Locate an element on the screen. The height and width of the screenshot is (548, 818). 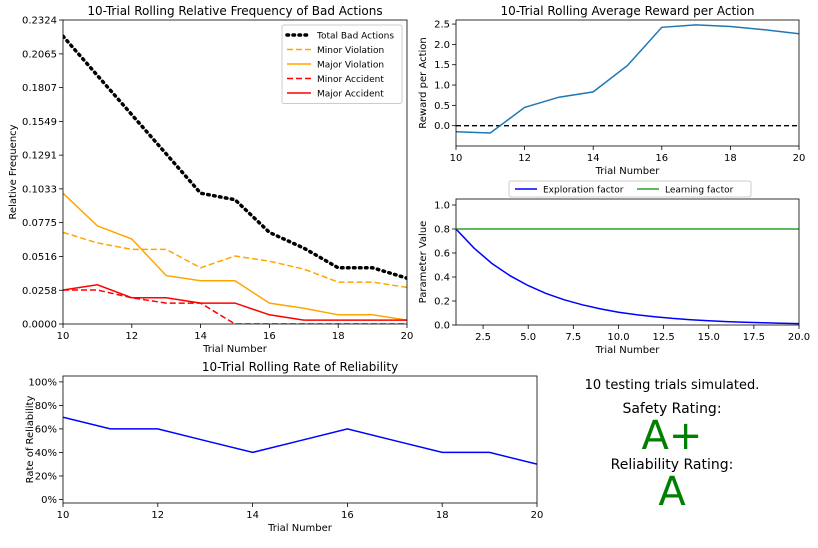
x-tick-label: 12.5 is located at coordinates (663, 337).